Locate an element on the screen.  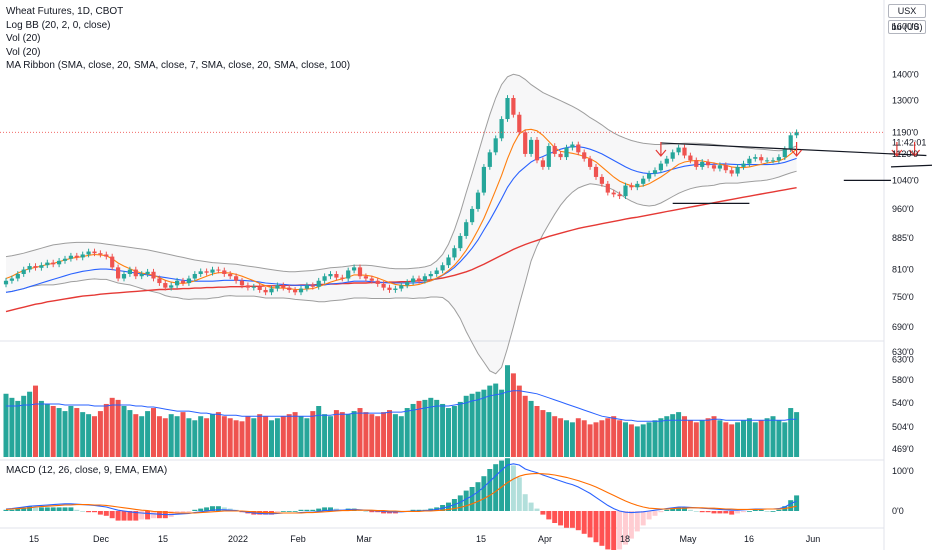
legend-volume-2: Vol (20) is located at coordinates (23, 52).